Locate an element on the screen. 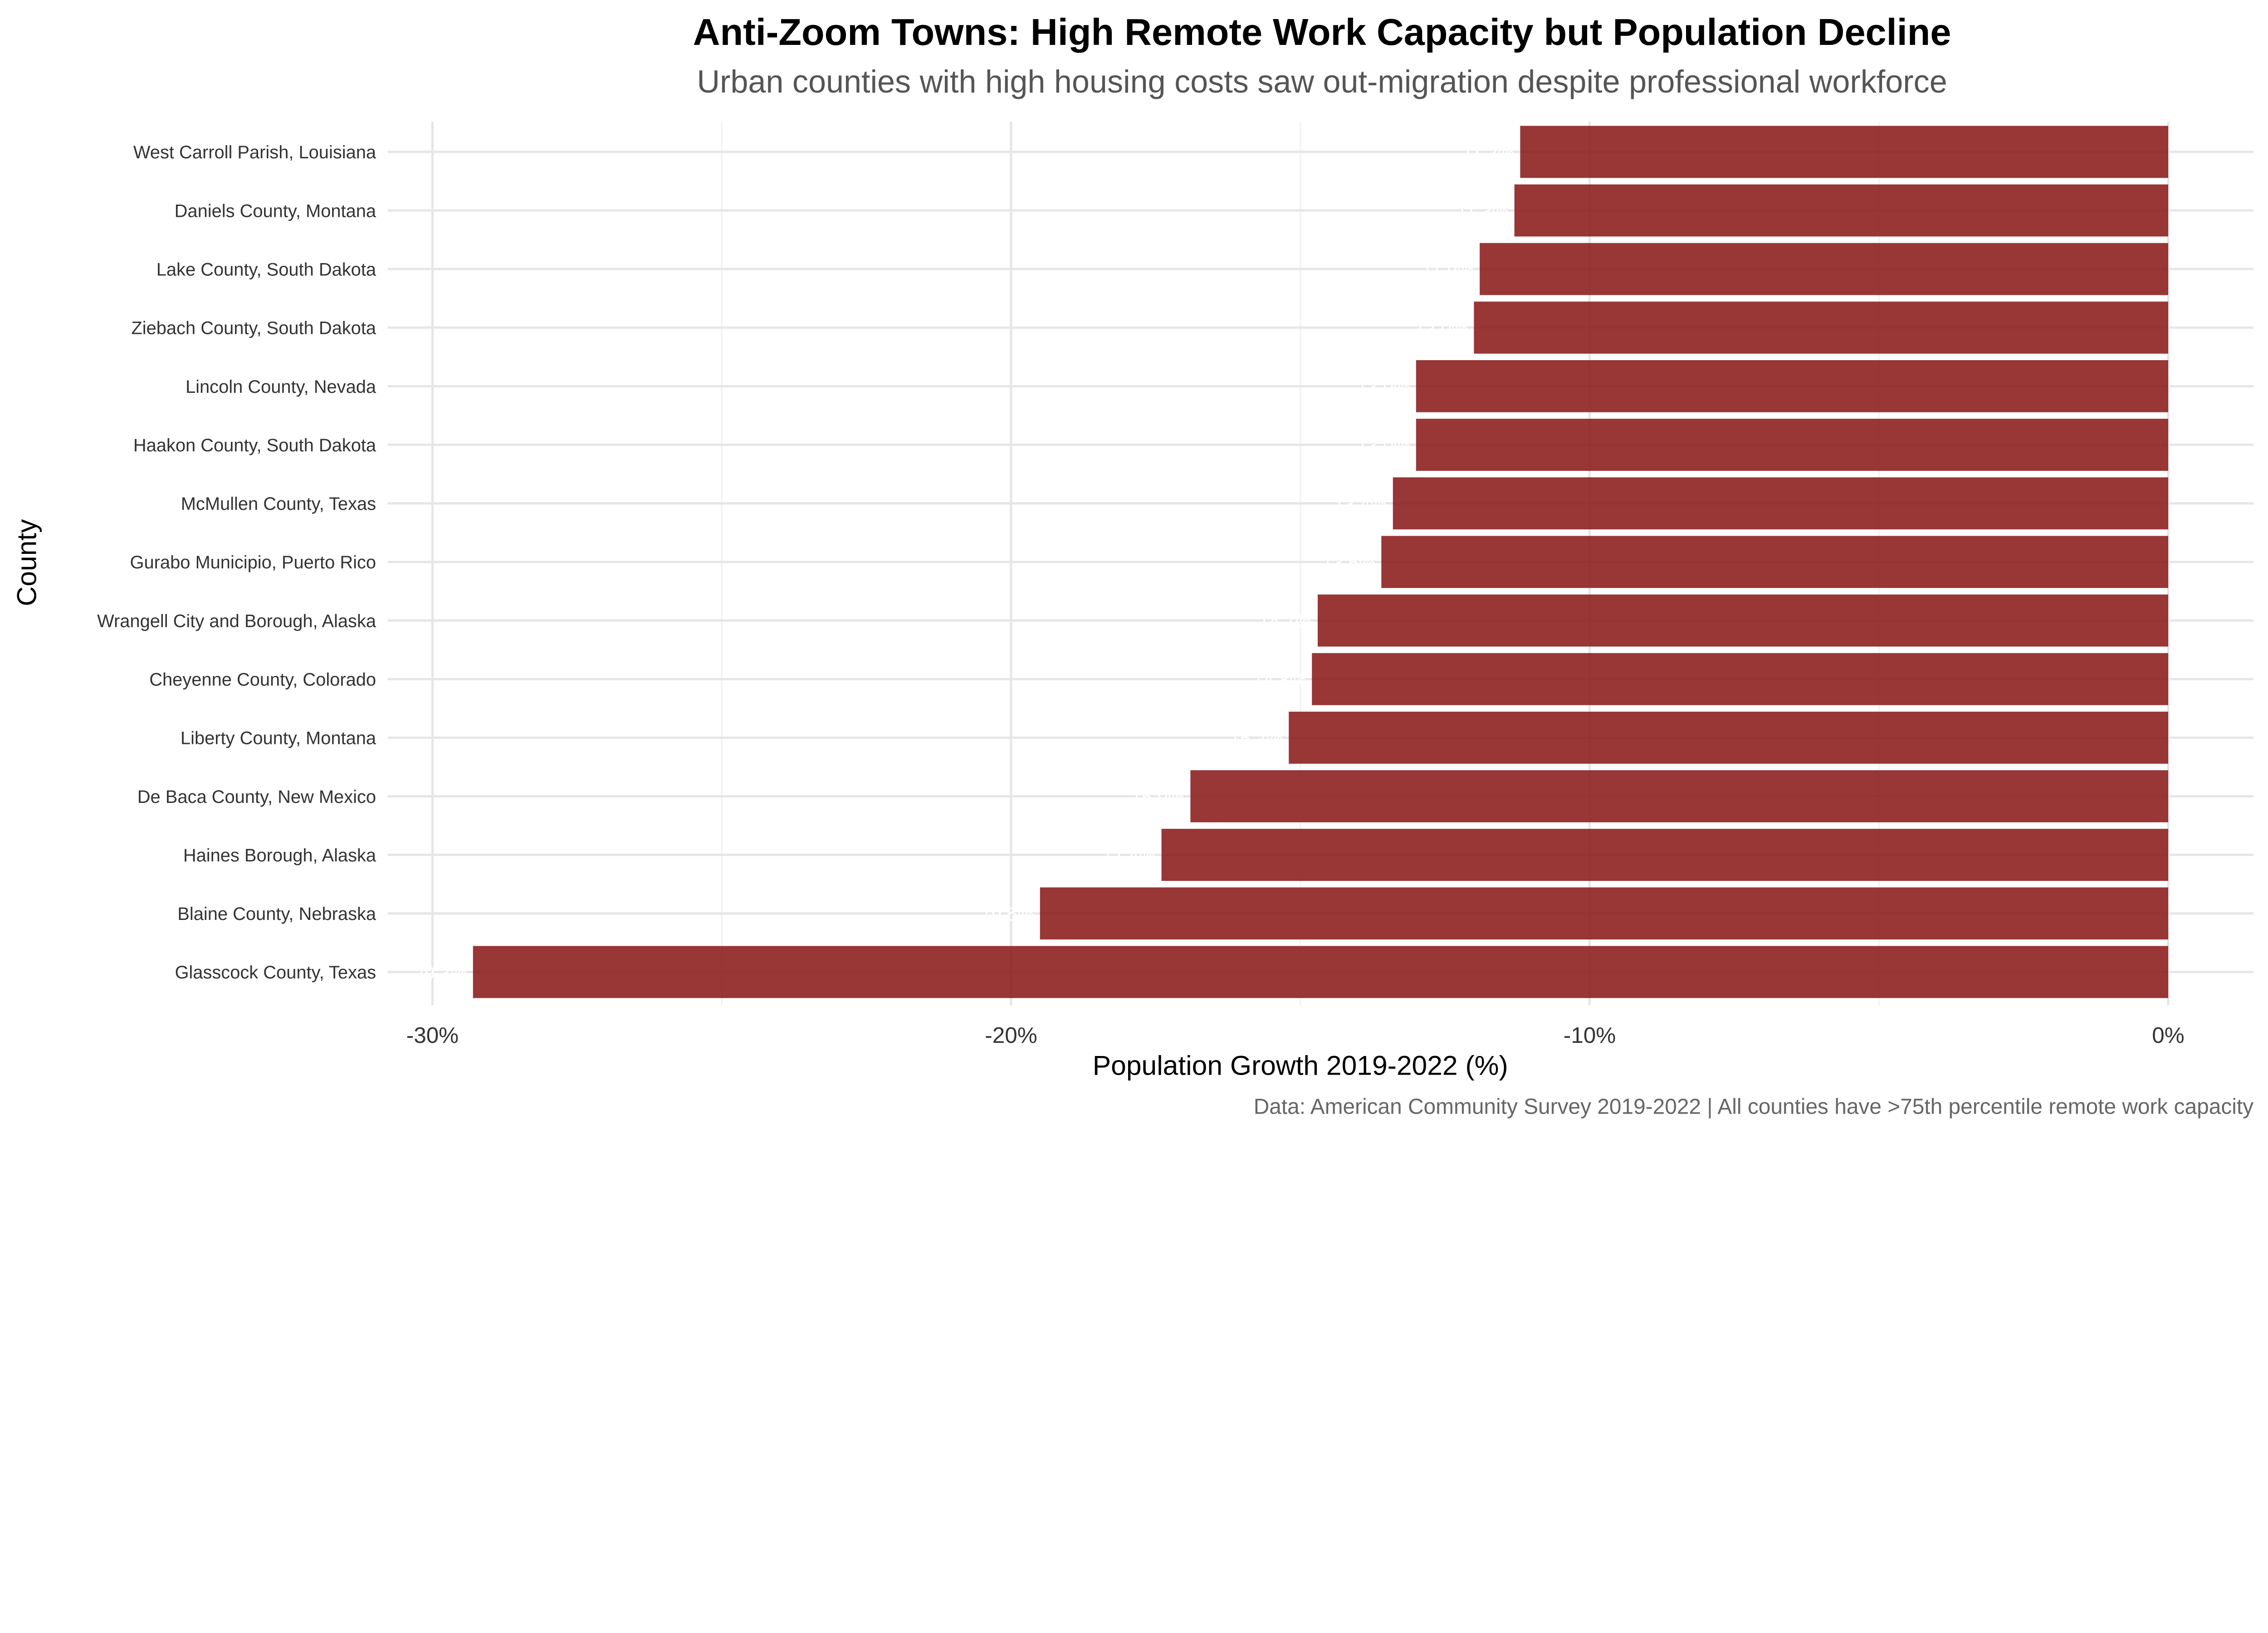 This screenshot has height=1633, width=2268. bar-value-label: -17.4% is located at coordinates (1126, 855).